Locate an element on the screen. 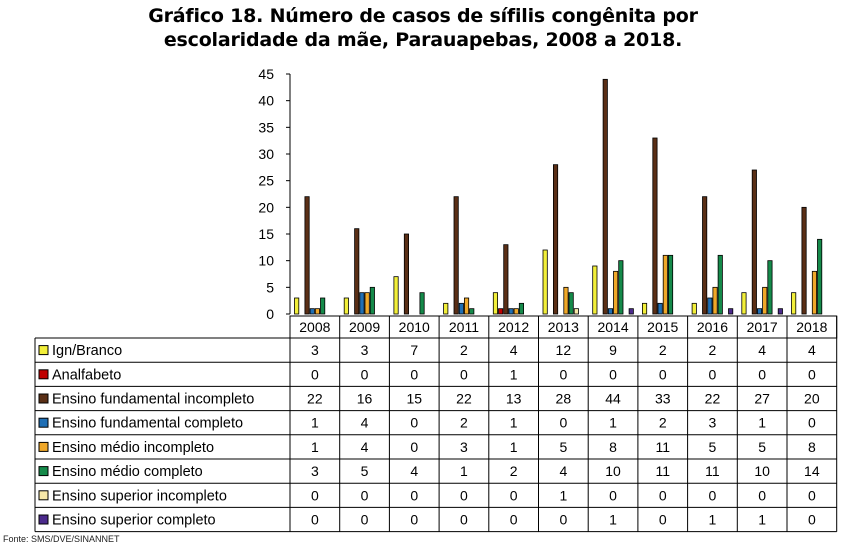 Image resolution: width=846 pixels, height=547 pixels. legend-label: Ensino médio incompleto is located at coordinates (133, 448).